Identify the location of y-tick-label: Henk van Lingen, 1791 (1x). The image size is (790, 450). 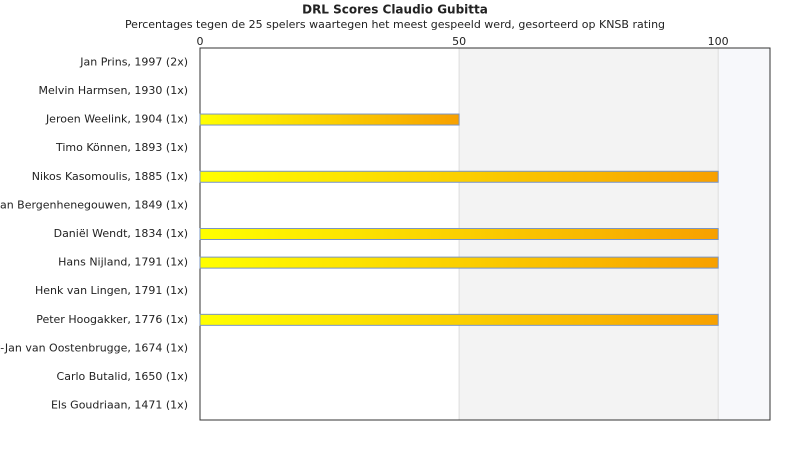
(111, 290).